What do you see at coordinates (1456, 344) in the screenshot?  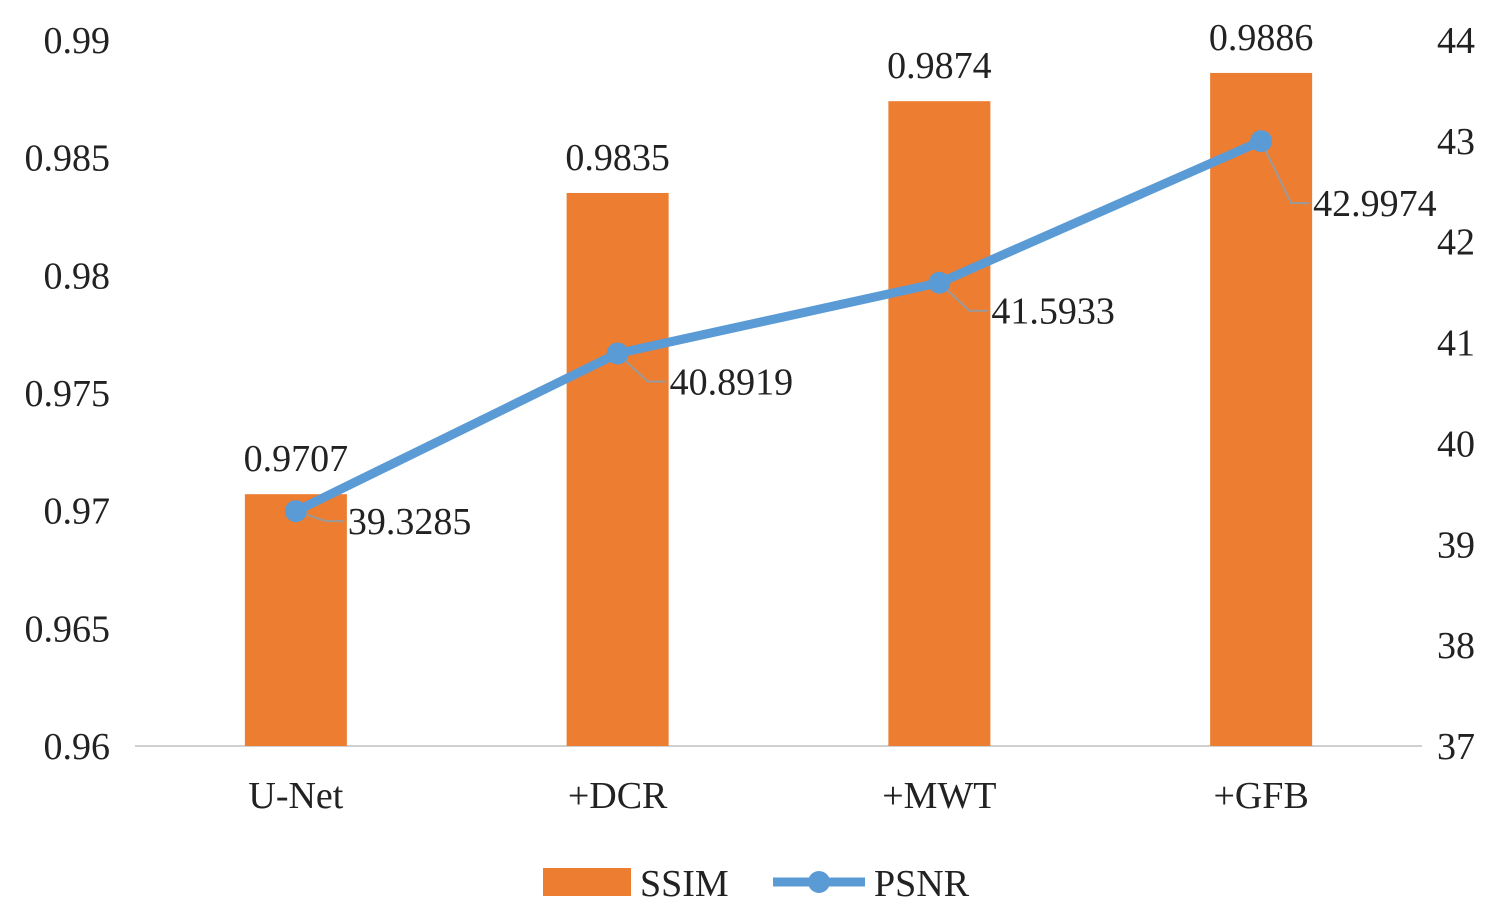 I see `right-tick-label: 41` at bounding box center [1456, 344].